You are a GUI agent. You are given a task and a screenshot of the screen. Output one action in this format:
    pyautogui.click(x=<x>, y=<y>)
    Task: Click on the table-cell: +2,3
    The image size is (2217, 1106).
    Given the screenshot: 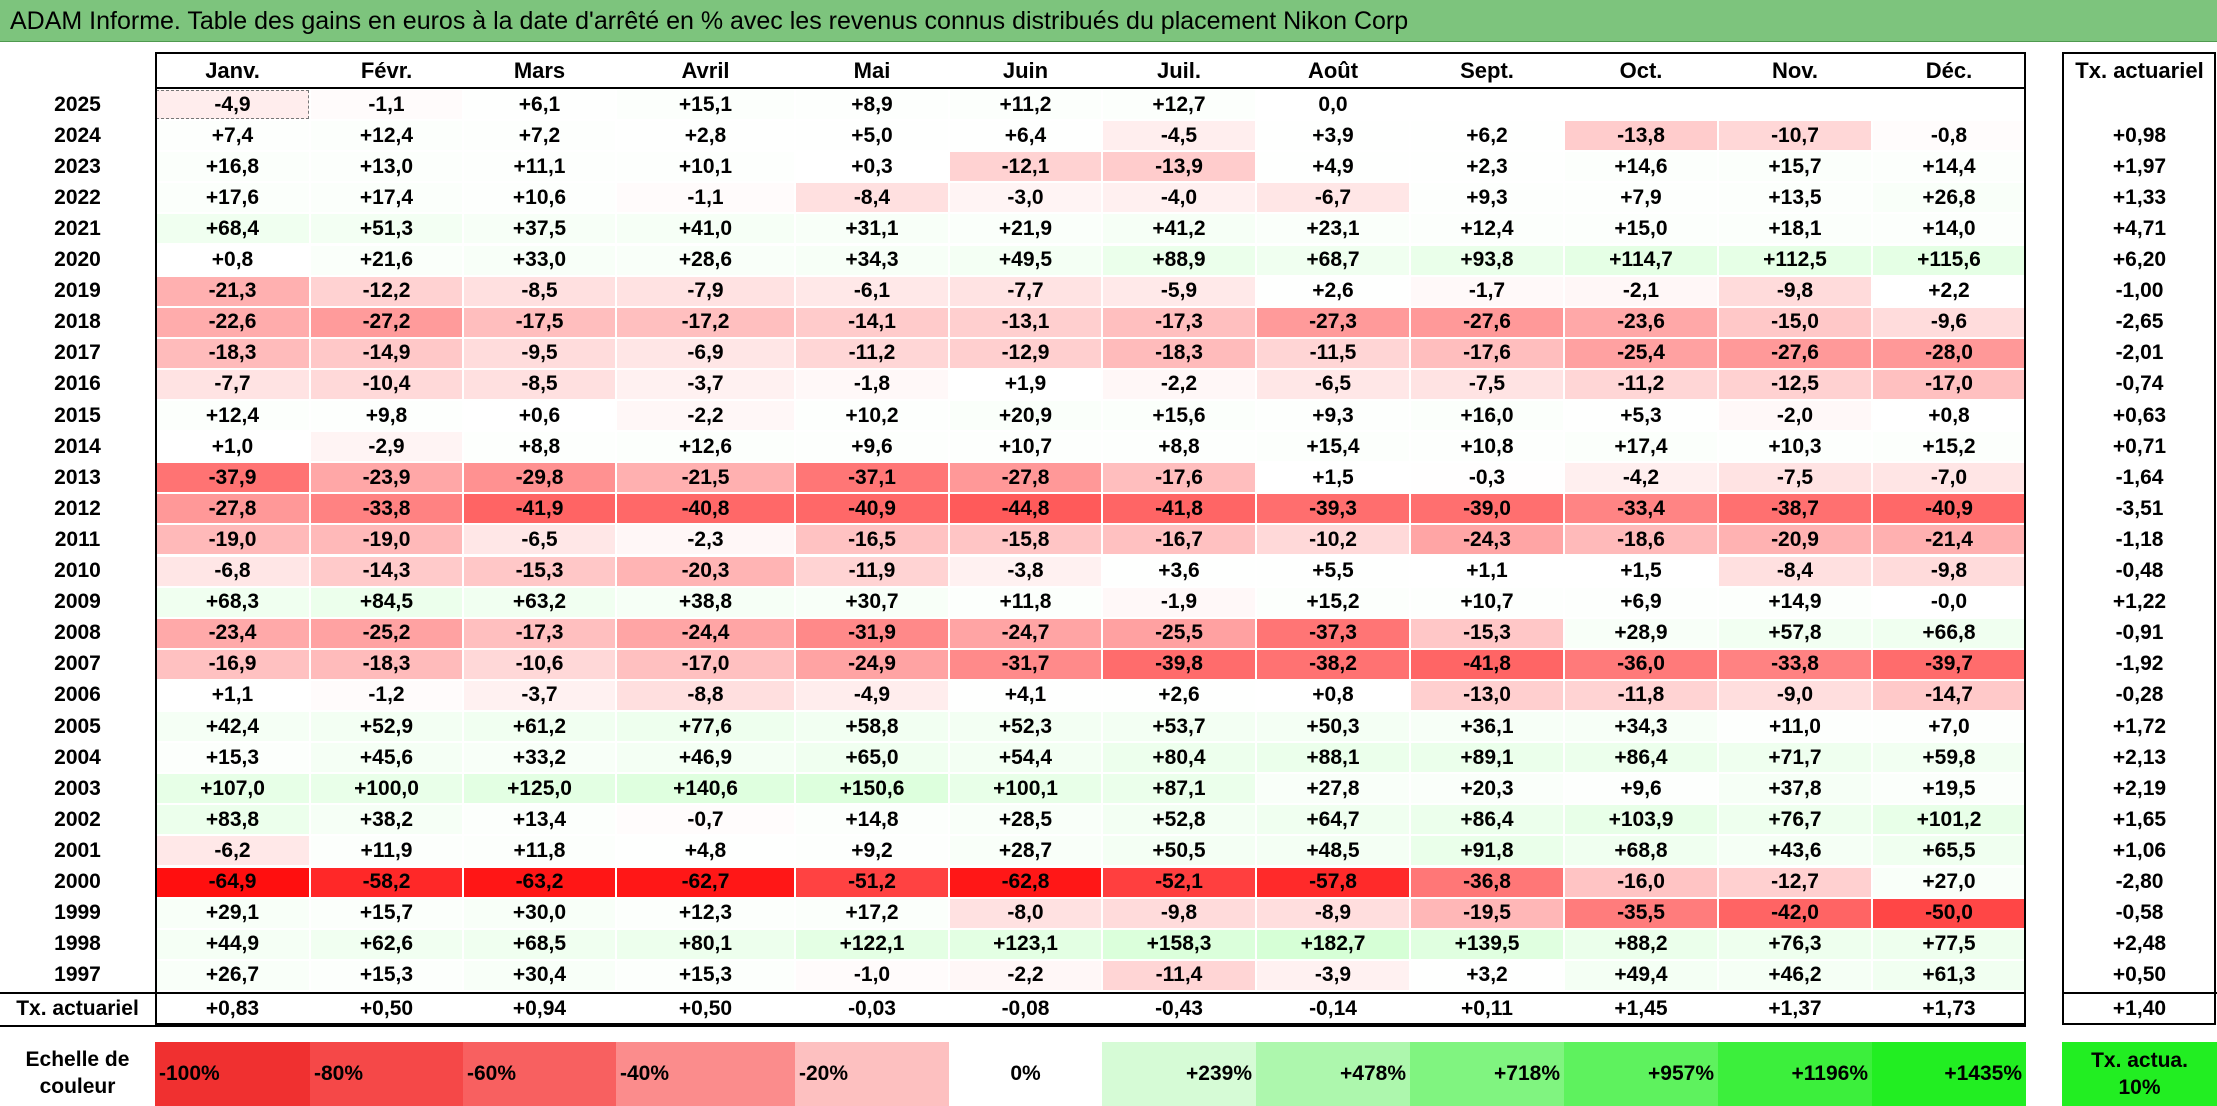 What is the action you would take?
    pyautogui.click(x=1487, y=167)
    